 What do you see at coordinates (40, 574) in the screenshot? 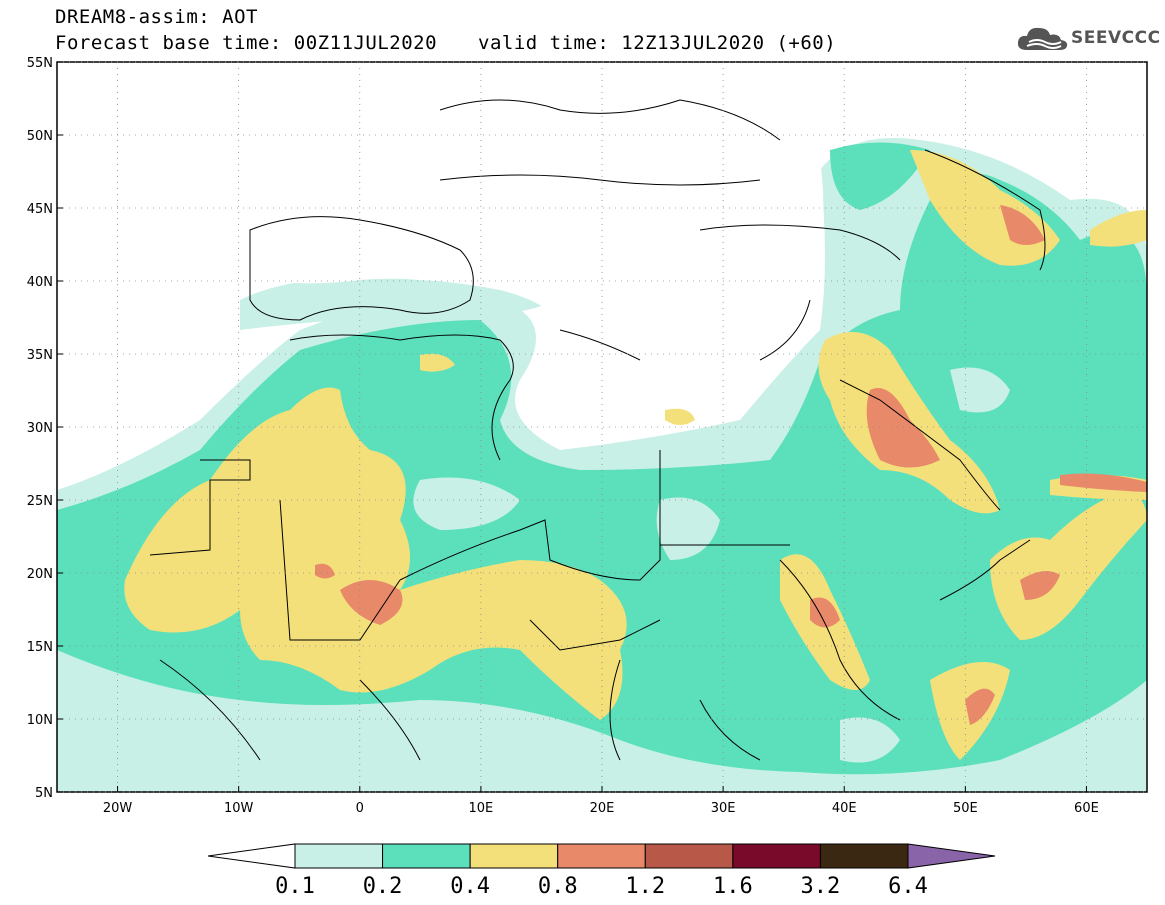
I see `lat-label: 20N` at bounding box center [40, 574].